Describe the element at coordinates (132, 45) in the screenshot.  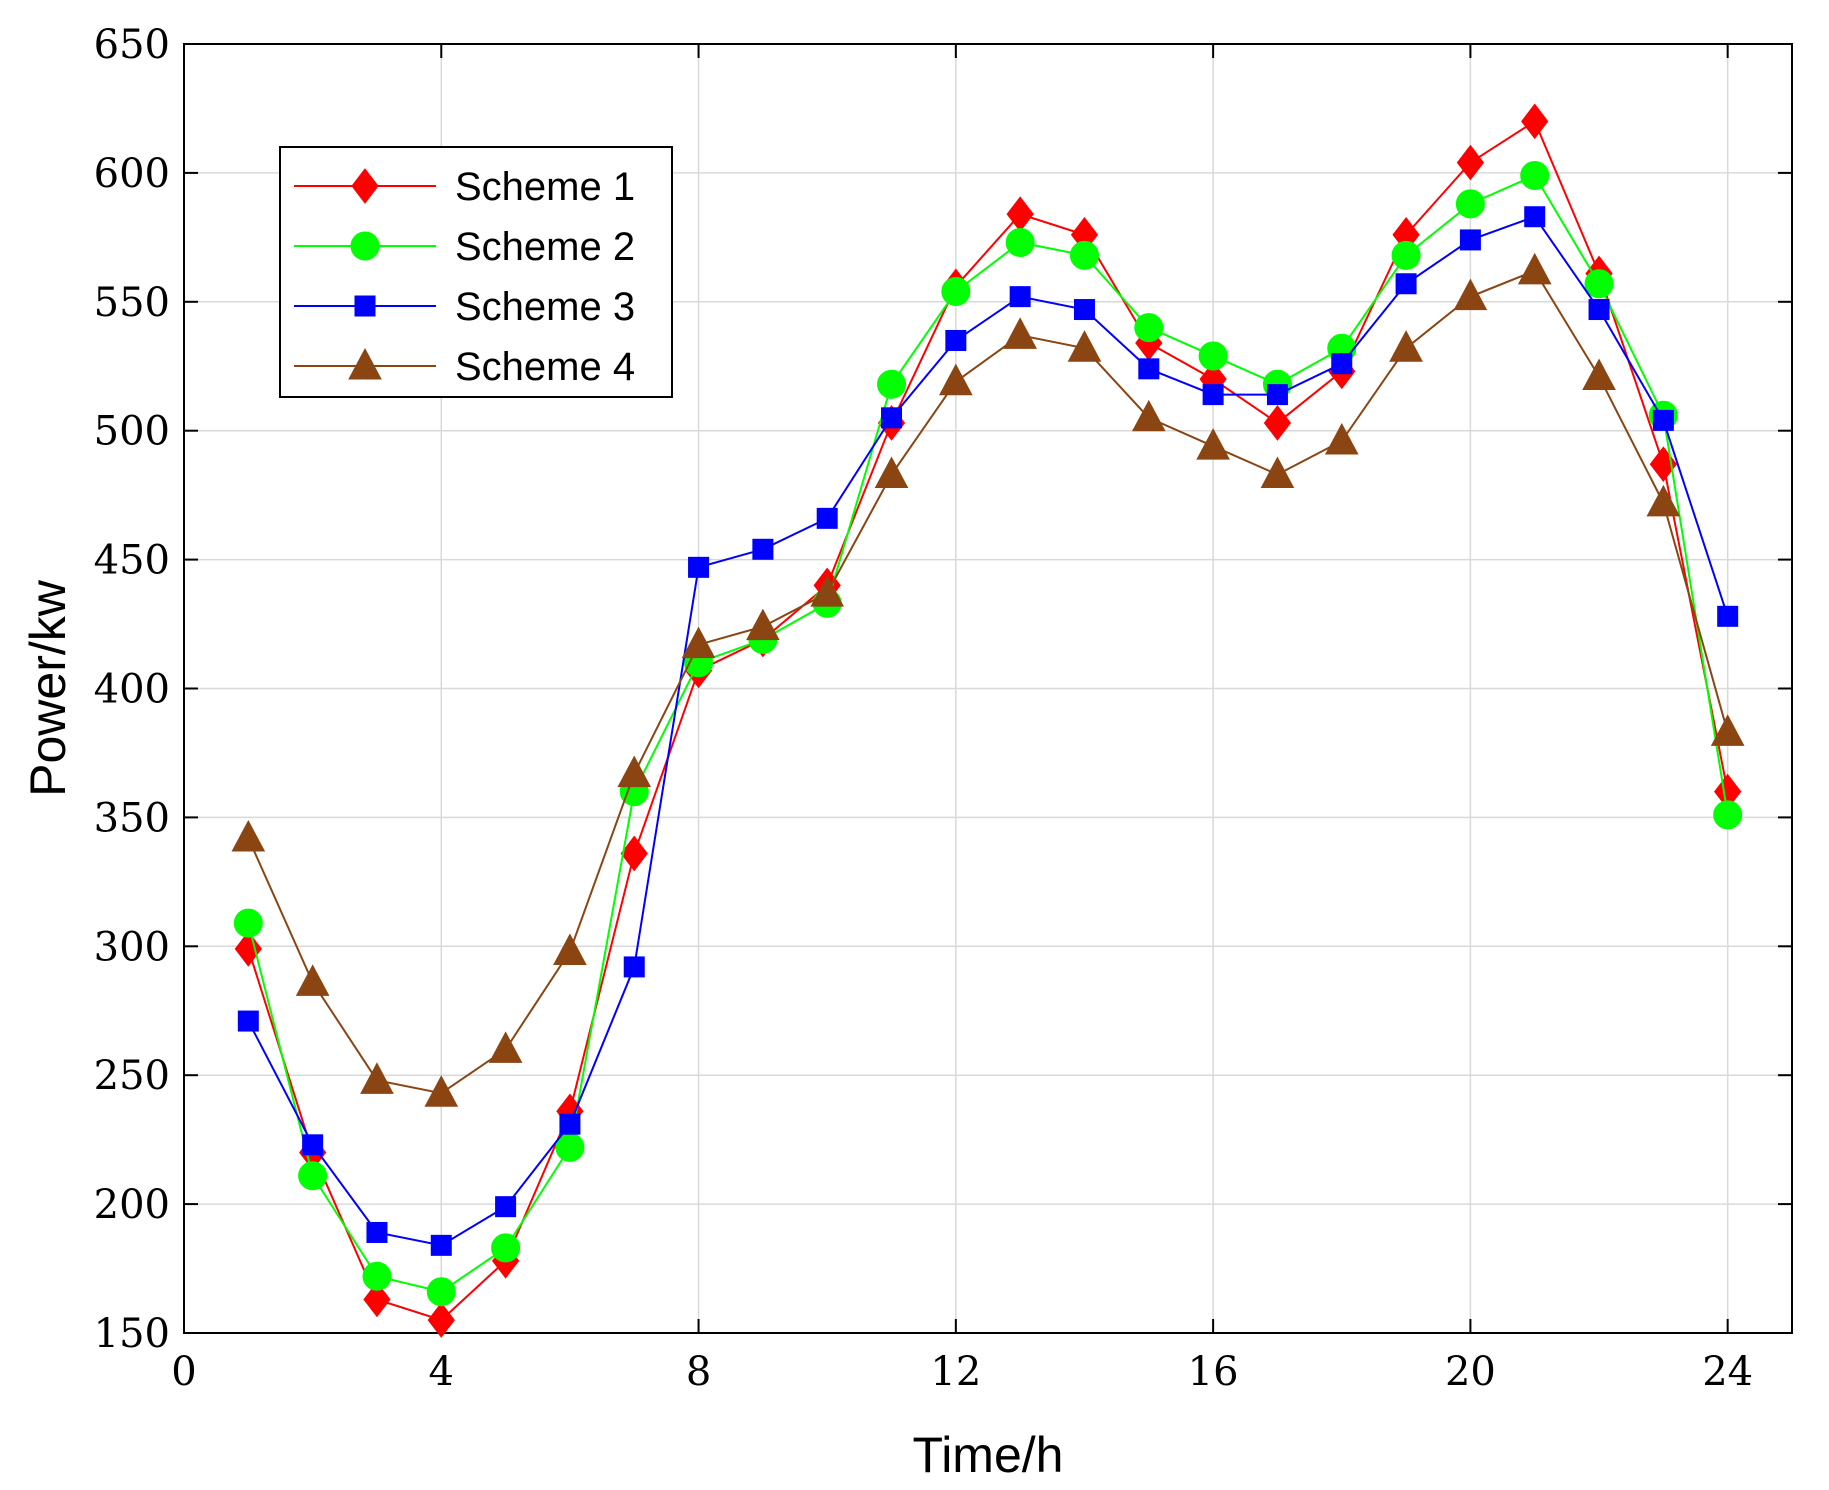
I see `y-tick-label: 650` at that location.